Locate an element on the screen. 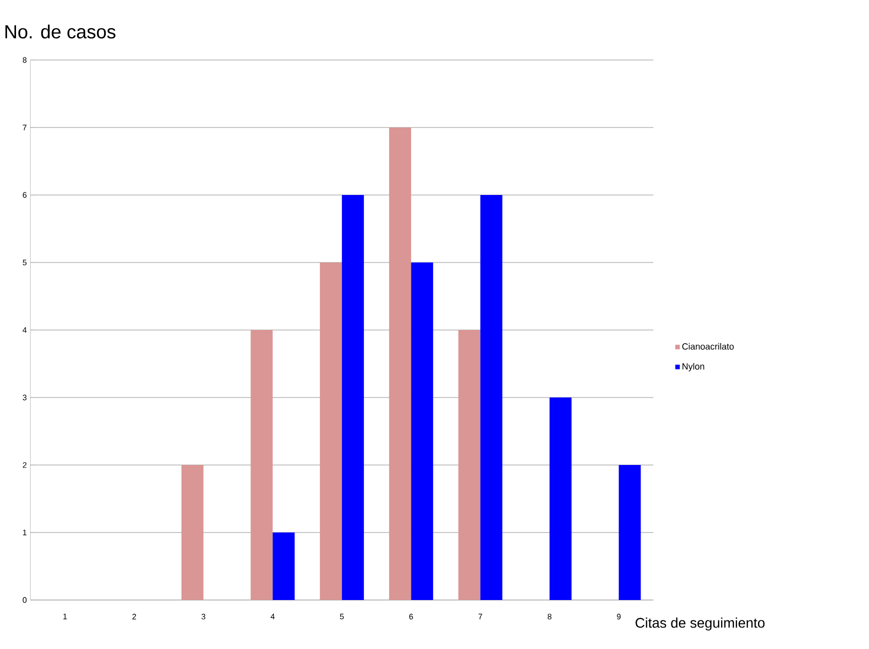 This screenshot has height=649, width=869. y-axis-title: No. de casos is located at coordinates (60, 31).